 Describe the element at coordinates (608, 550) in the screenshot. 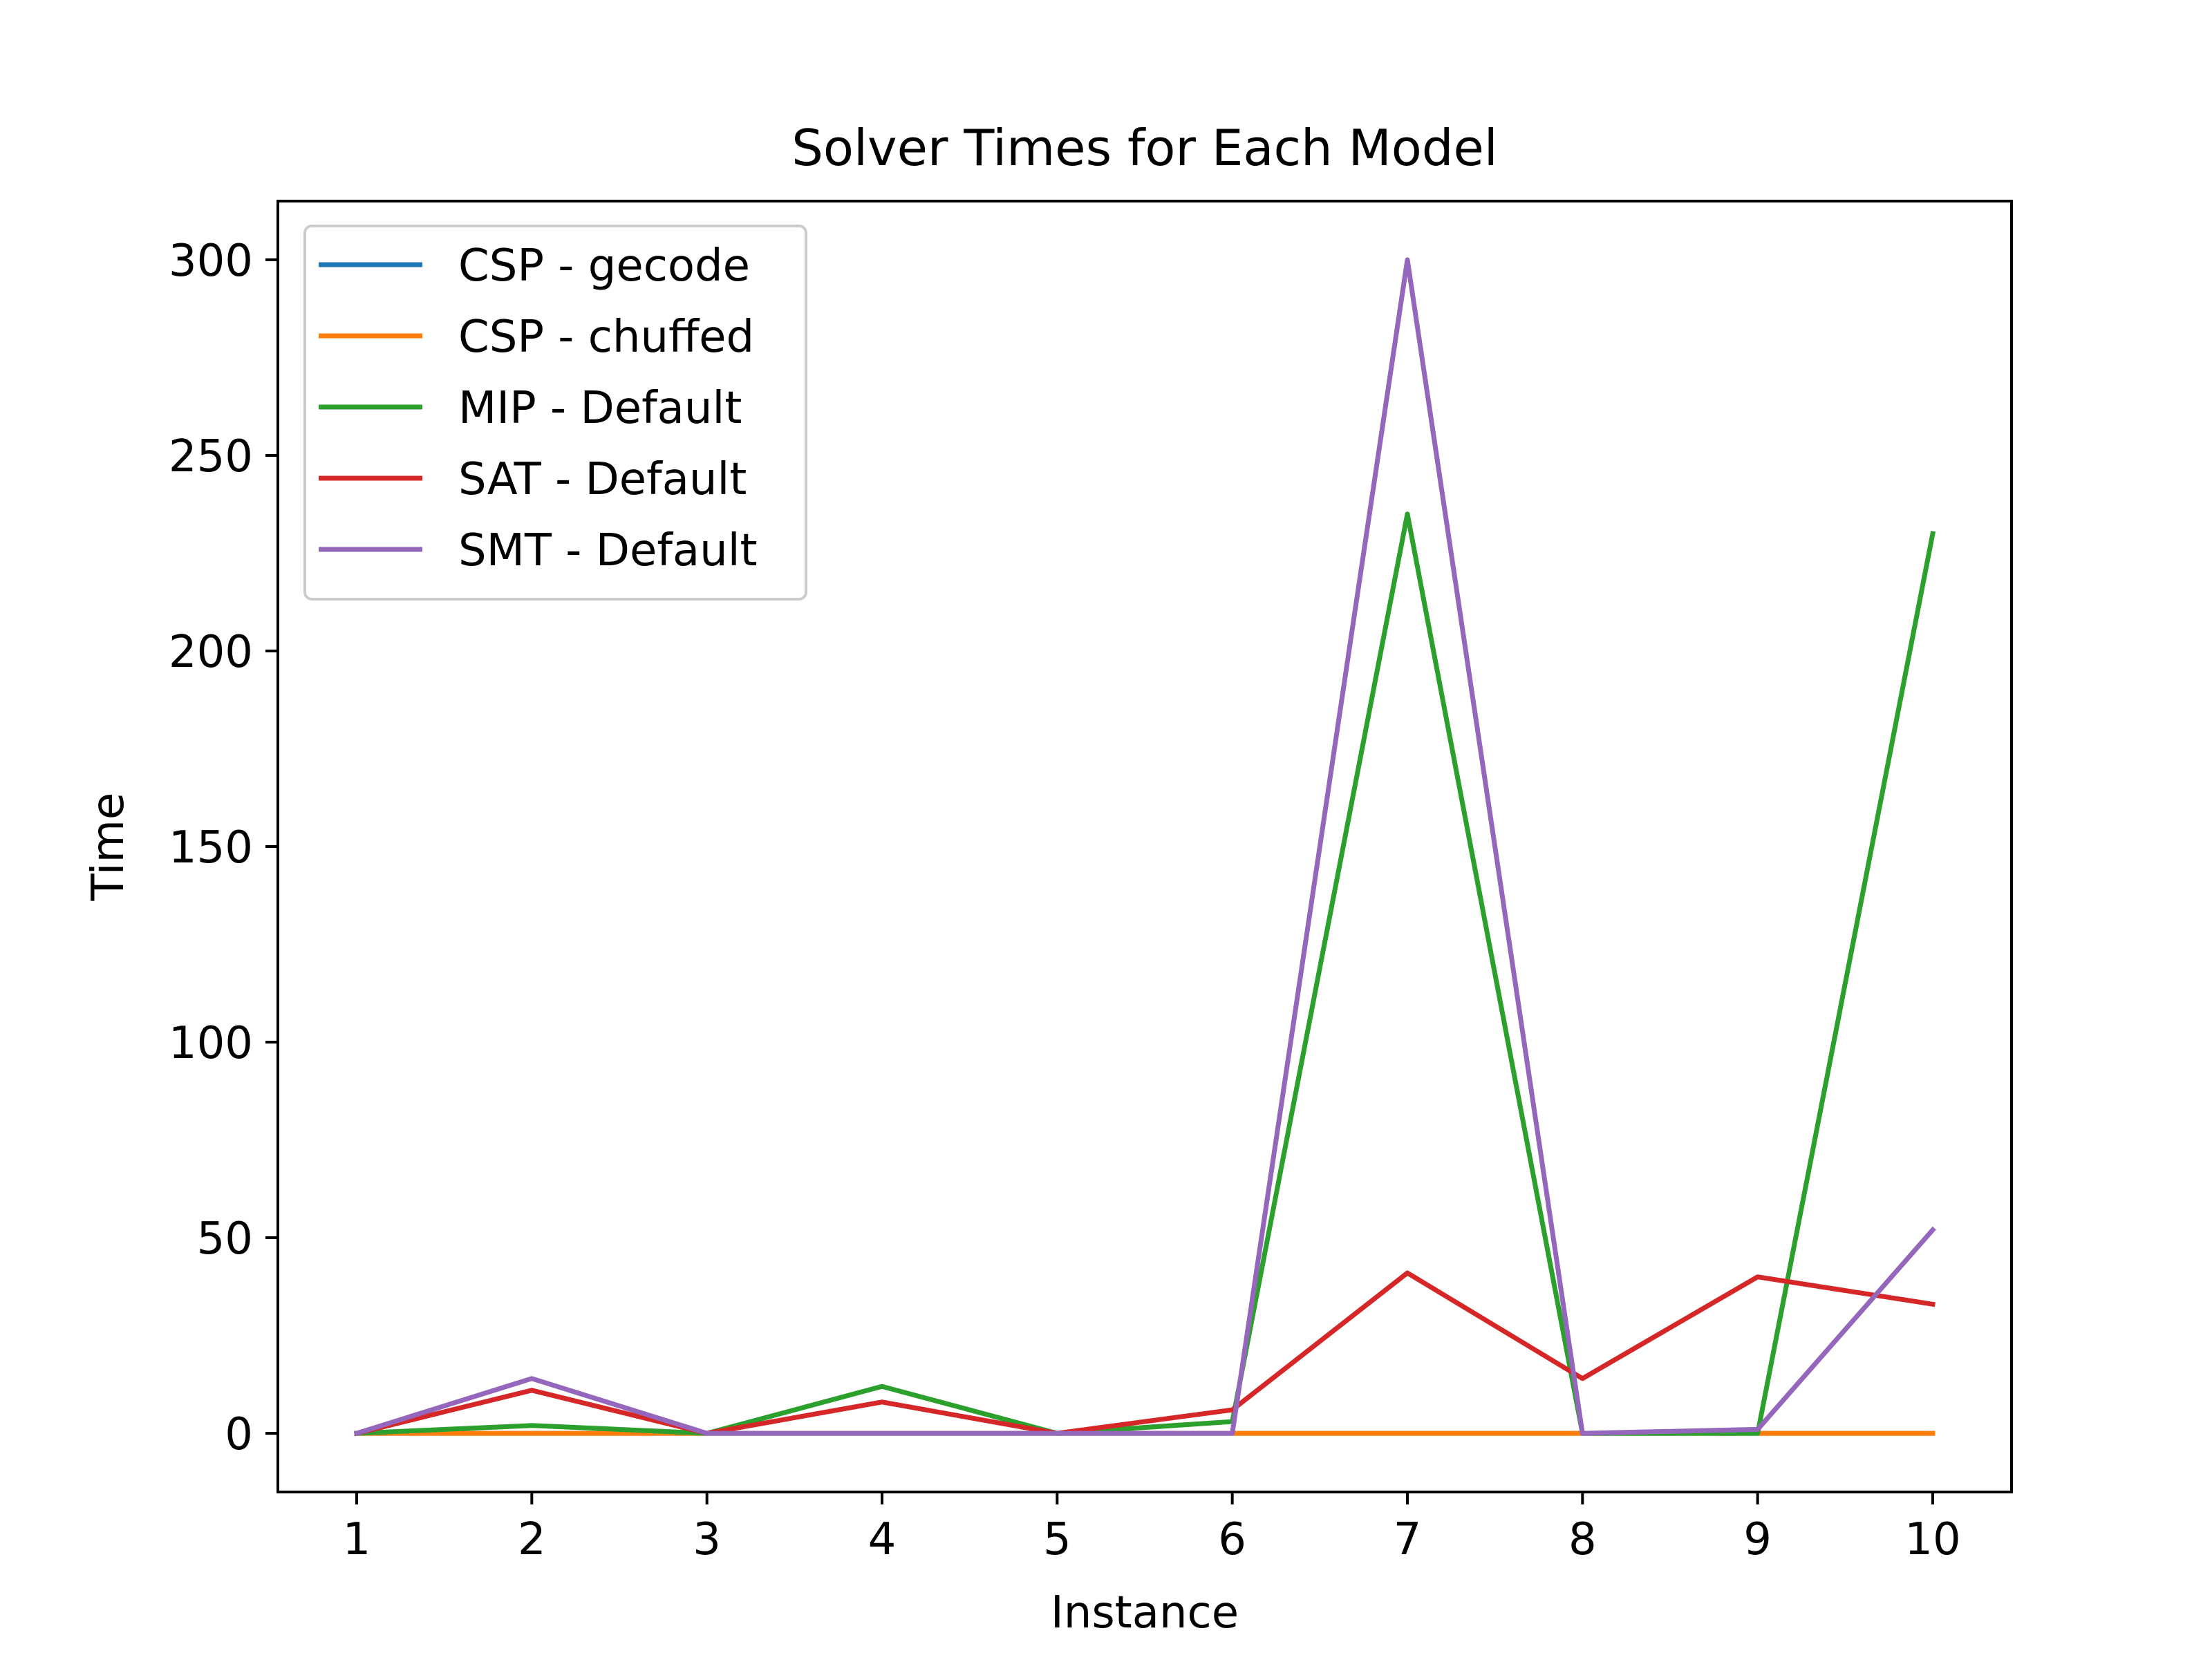

I see `legend-label-5: SMT - Default` at that location.